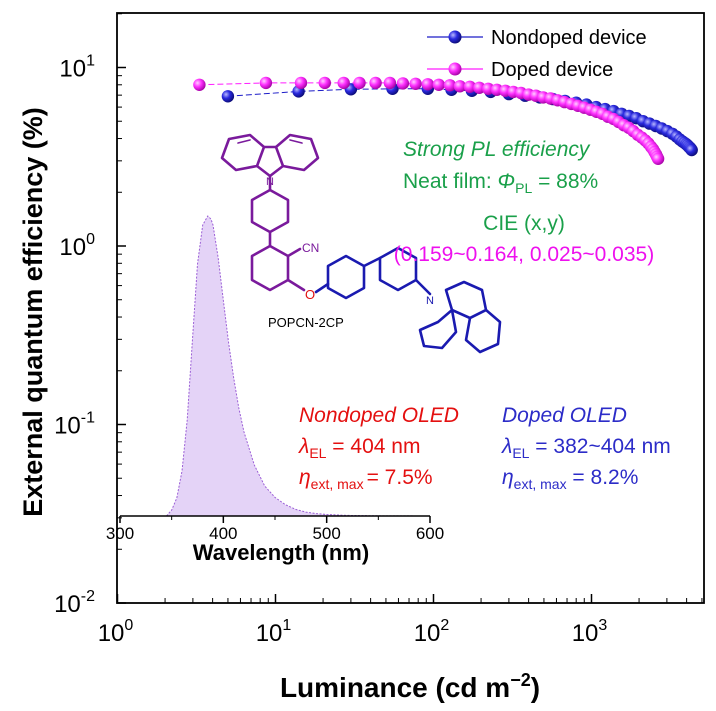  What do you see at coordinates (520, 453) in the screenshot?
I see `doped-lambda-sub: EL` at bounding box center [520, 453].